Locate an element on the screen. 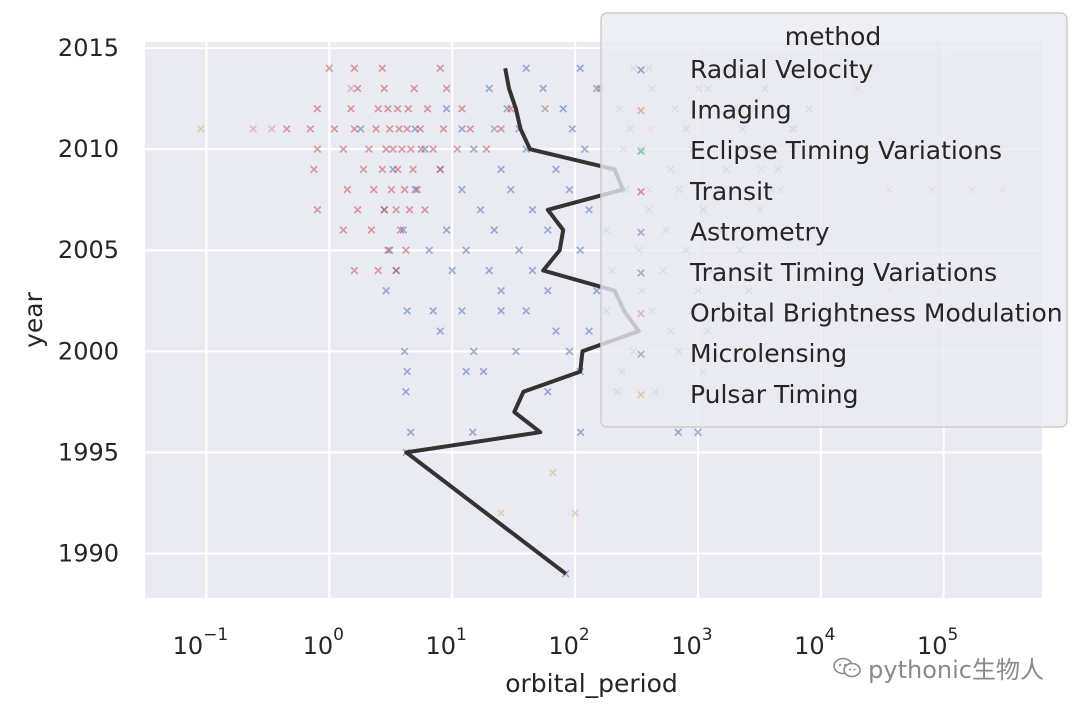  y-tick-label: 2000 is located at coordinates (88, 351).